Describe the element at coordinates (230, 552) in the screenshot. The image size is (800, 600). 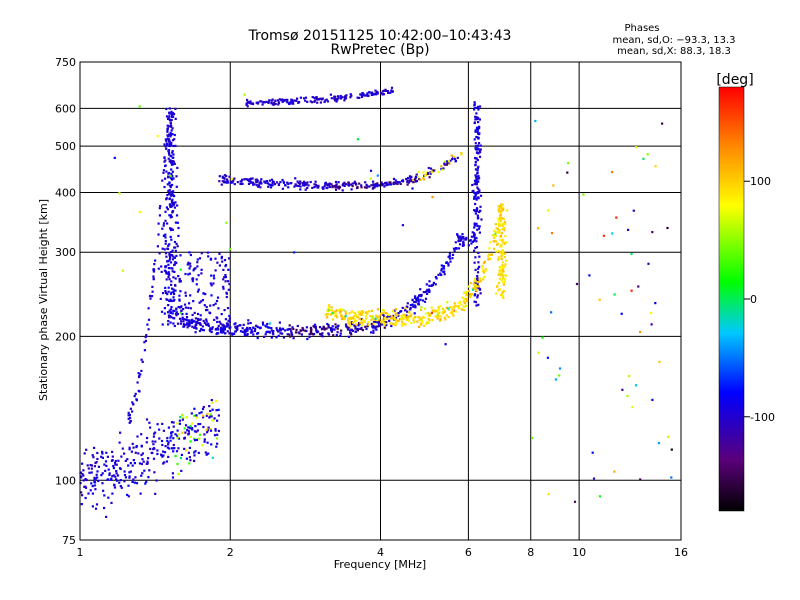
I see `x-tick-label: 2` at that location.